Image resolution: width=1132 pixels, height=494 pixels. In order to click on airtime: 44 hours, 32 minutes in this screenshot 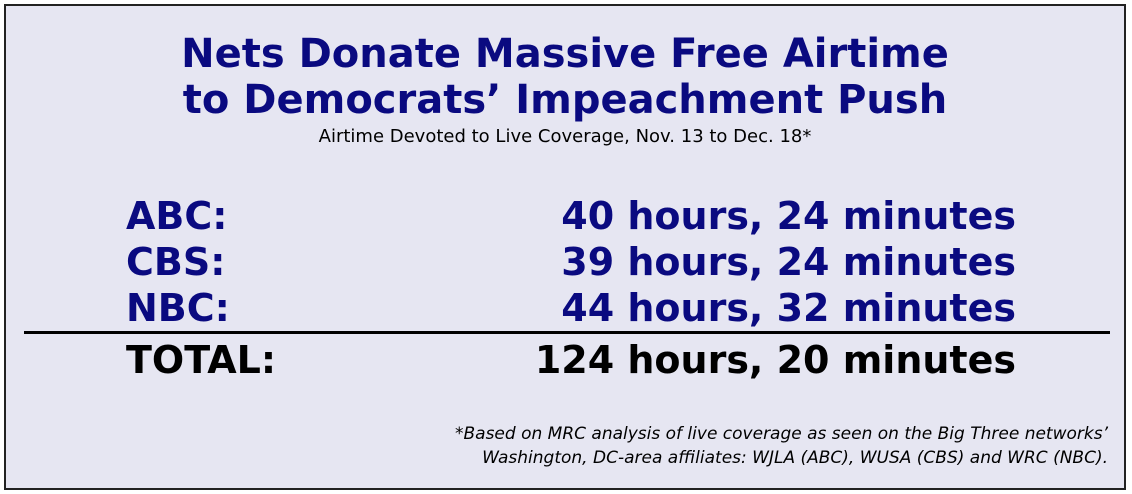, I will do `click(788, 308)`.